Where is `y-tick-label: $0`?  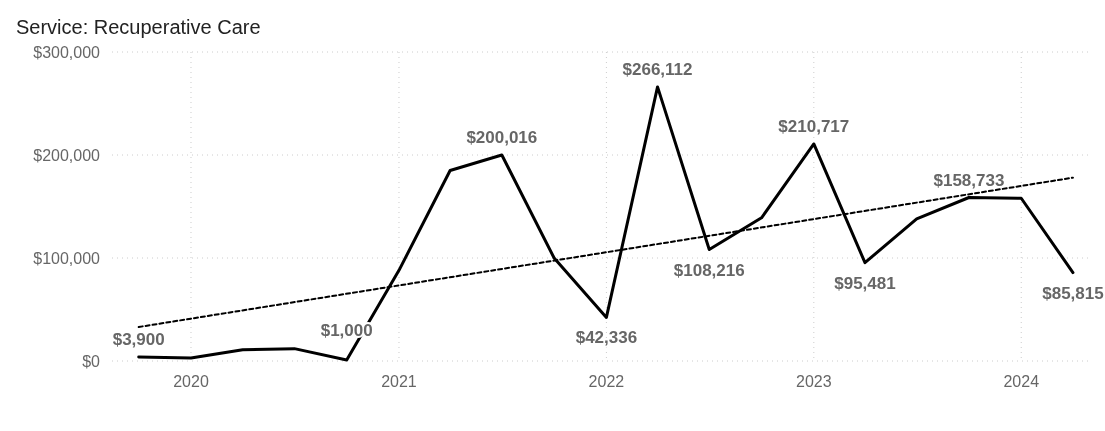
y-tick-label: $0 is located at coordinates (91, 361).